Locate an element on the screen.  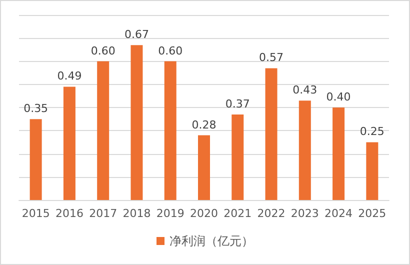
data-label: 0.35 is located at coordinates (36, 109).